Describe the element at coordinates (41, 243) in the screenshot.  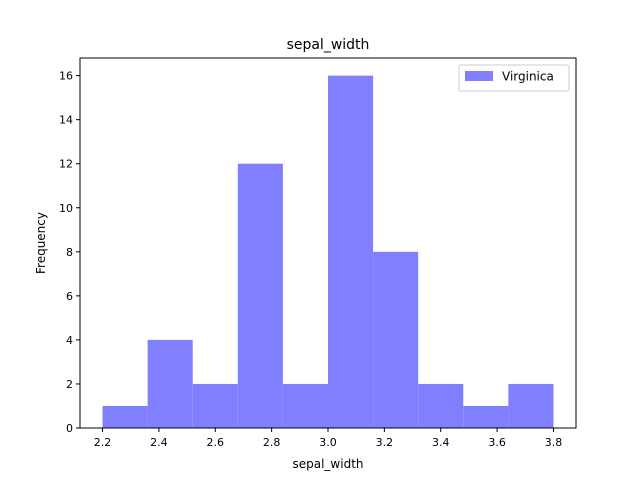
I see `y-axis-label: Frequency` at that location.